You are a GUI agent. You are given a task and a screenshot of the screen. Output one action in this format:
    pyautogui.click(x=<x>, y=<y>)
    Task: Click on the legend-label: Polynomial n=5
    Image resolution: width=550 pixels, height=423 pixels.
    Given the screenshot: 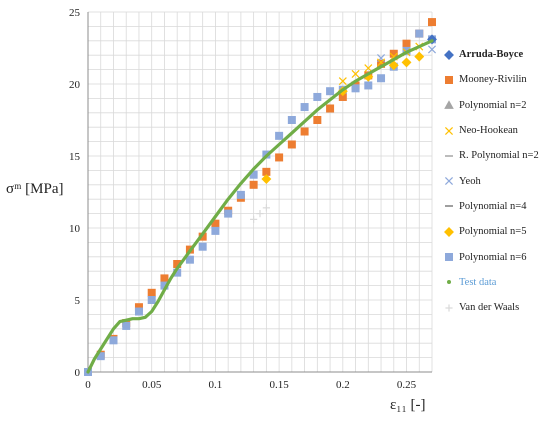 What is the action you would take?
    pyautogui.click(x=493, y=232)
    